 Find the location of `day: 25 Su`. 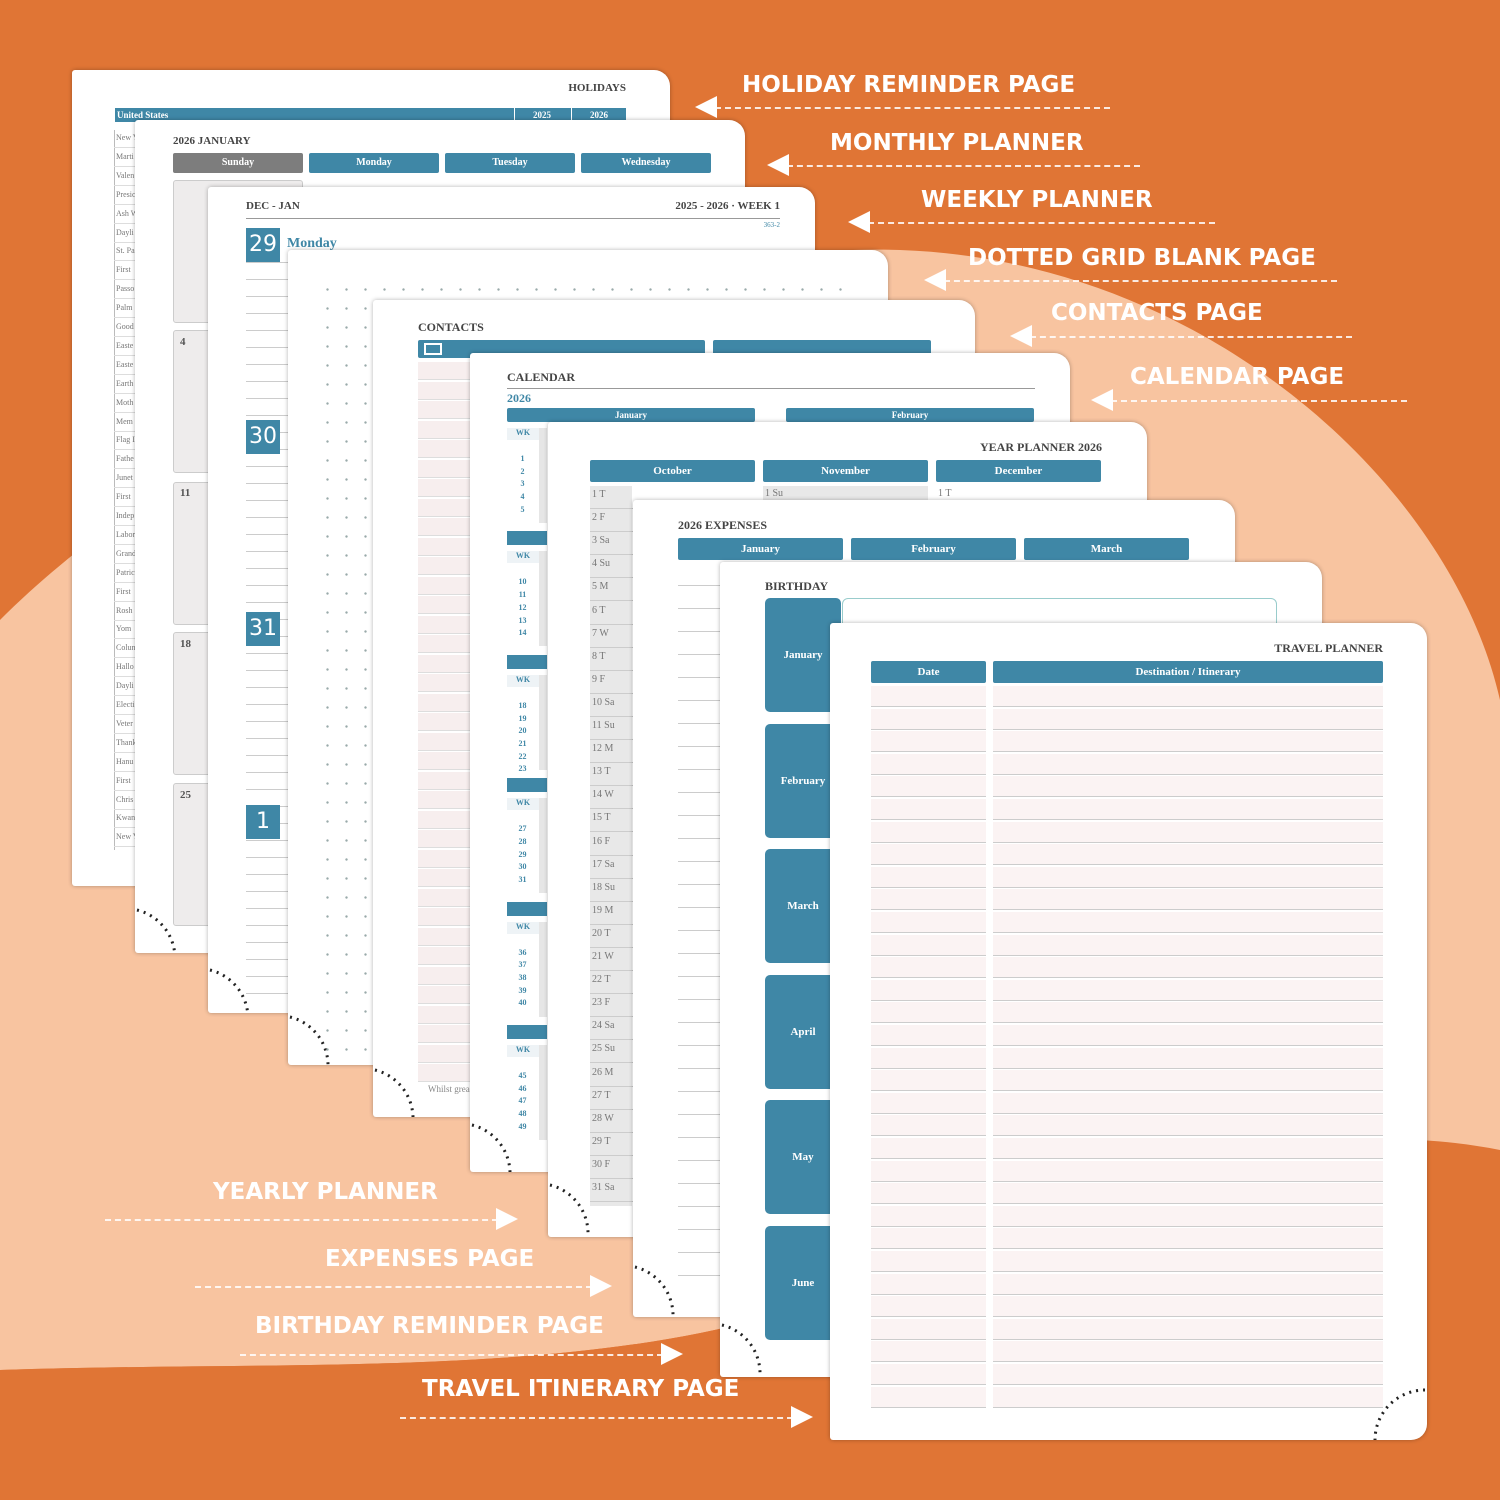

day: 25 Su is located at coordinates (604, 1049).